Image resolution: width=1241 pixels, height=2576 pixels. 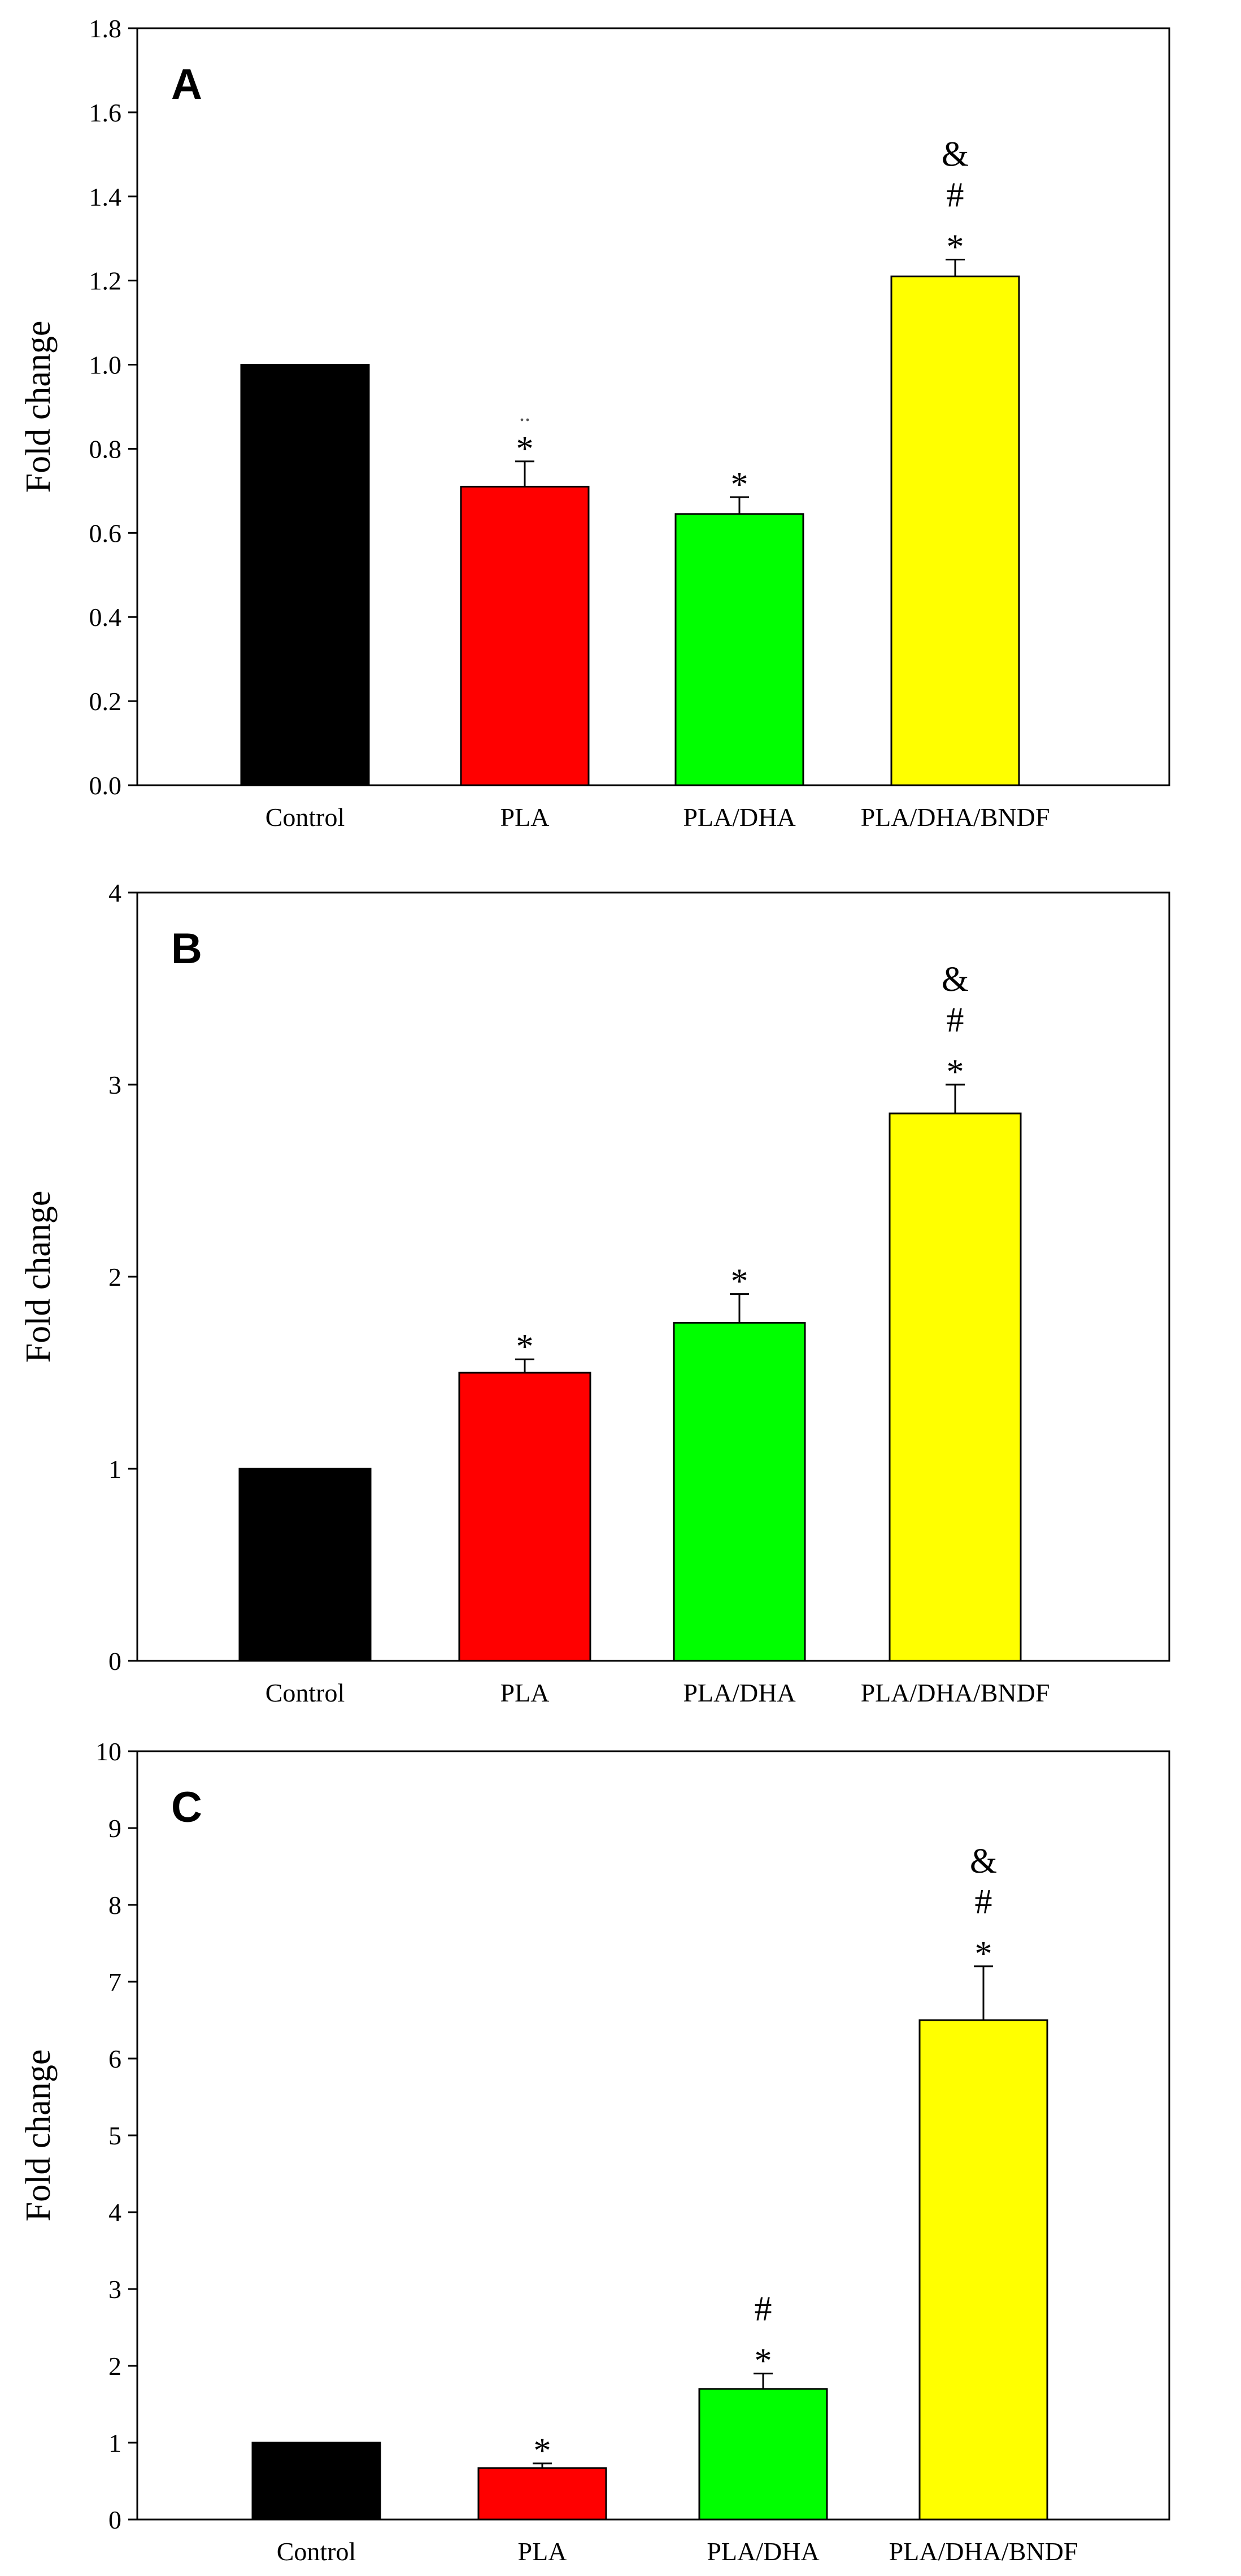 What do you see at coordinates (739, 817) in the screenshot?
I see `panel-a-category-label: PLA/DHA` at bounding box center [739, 817].